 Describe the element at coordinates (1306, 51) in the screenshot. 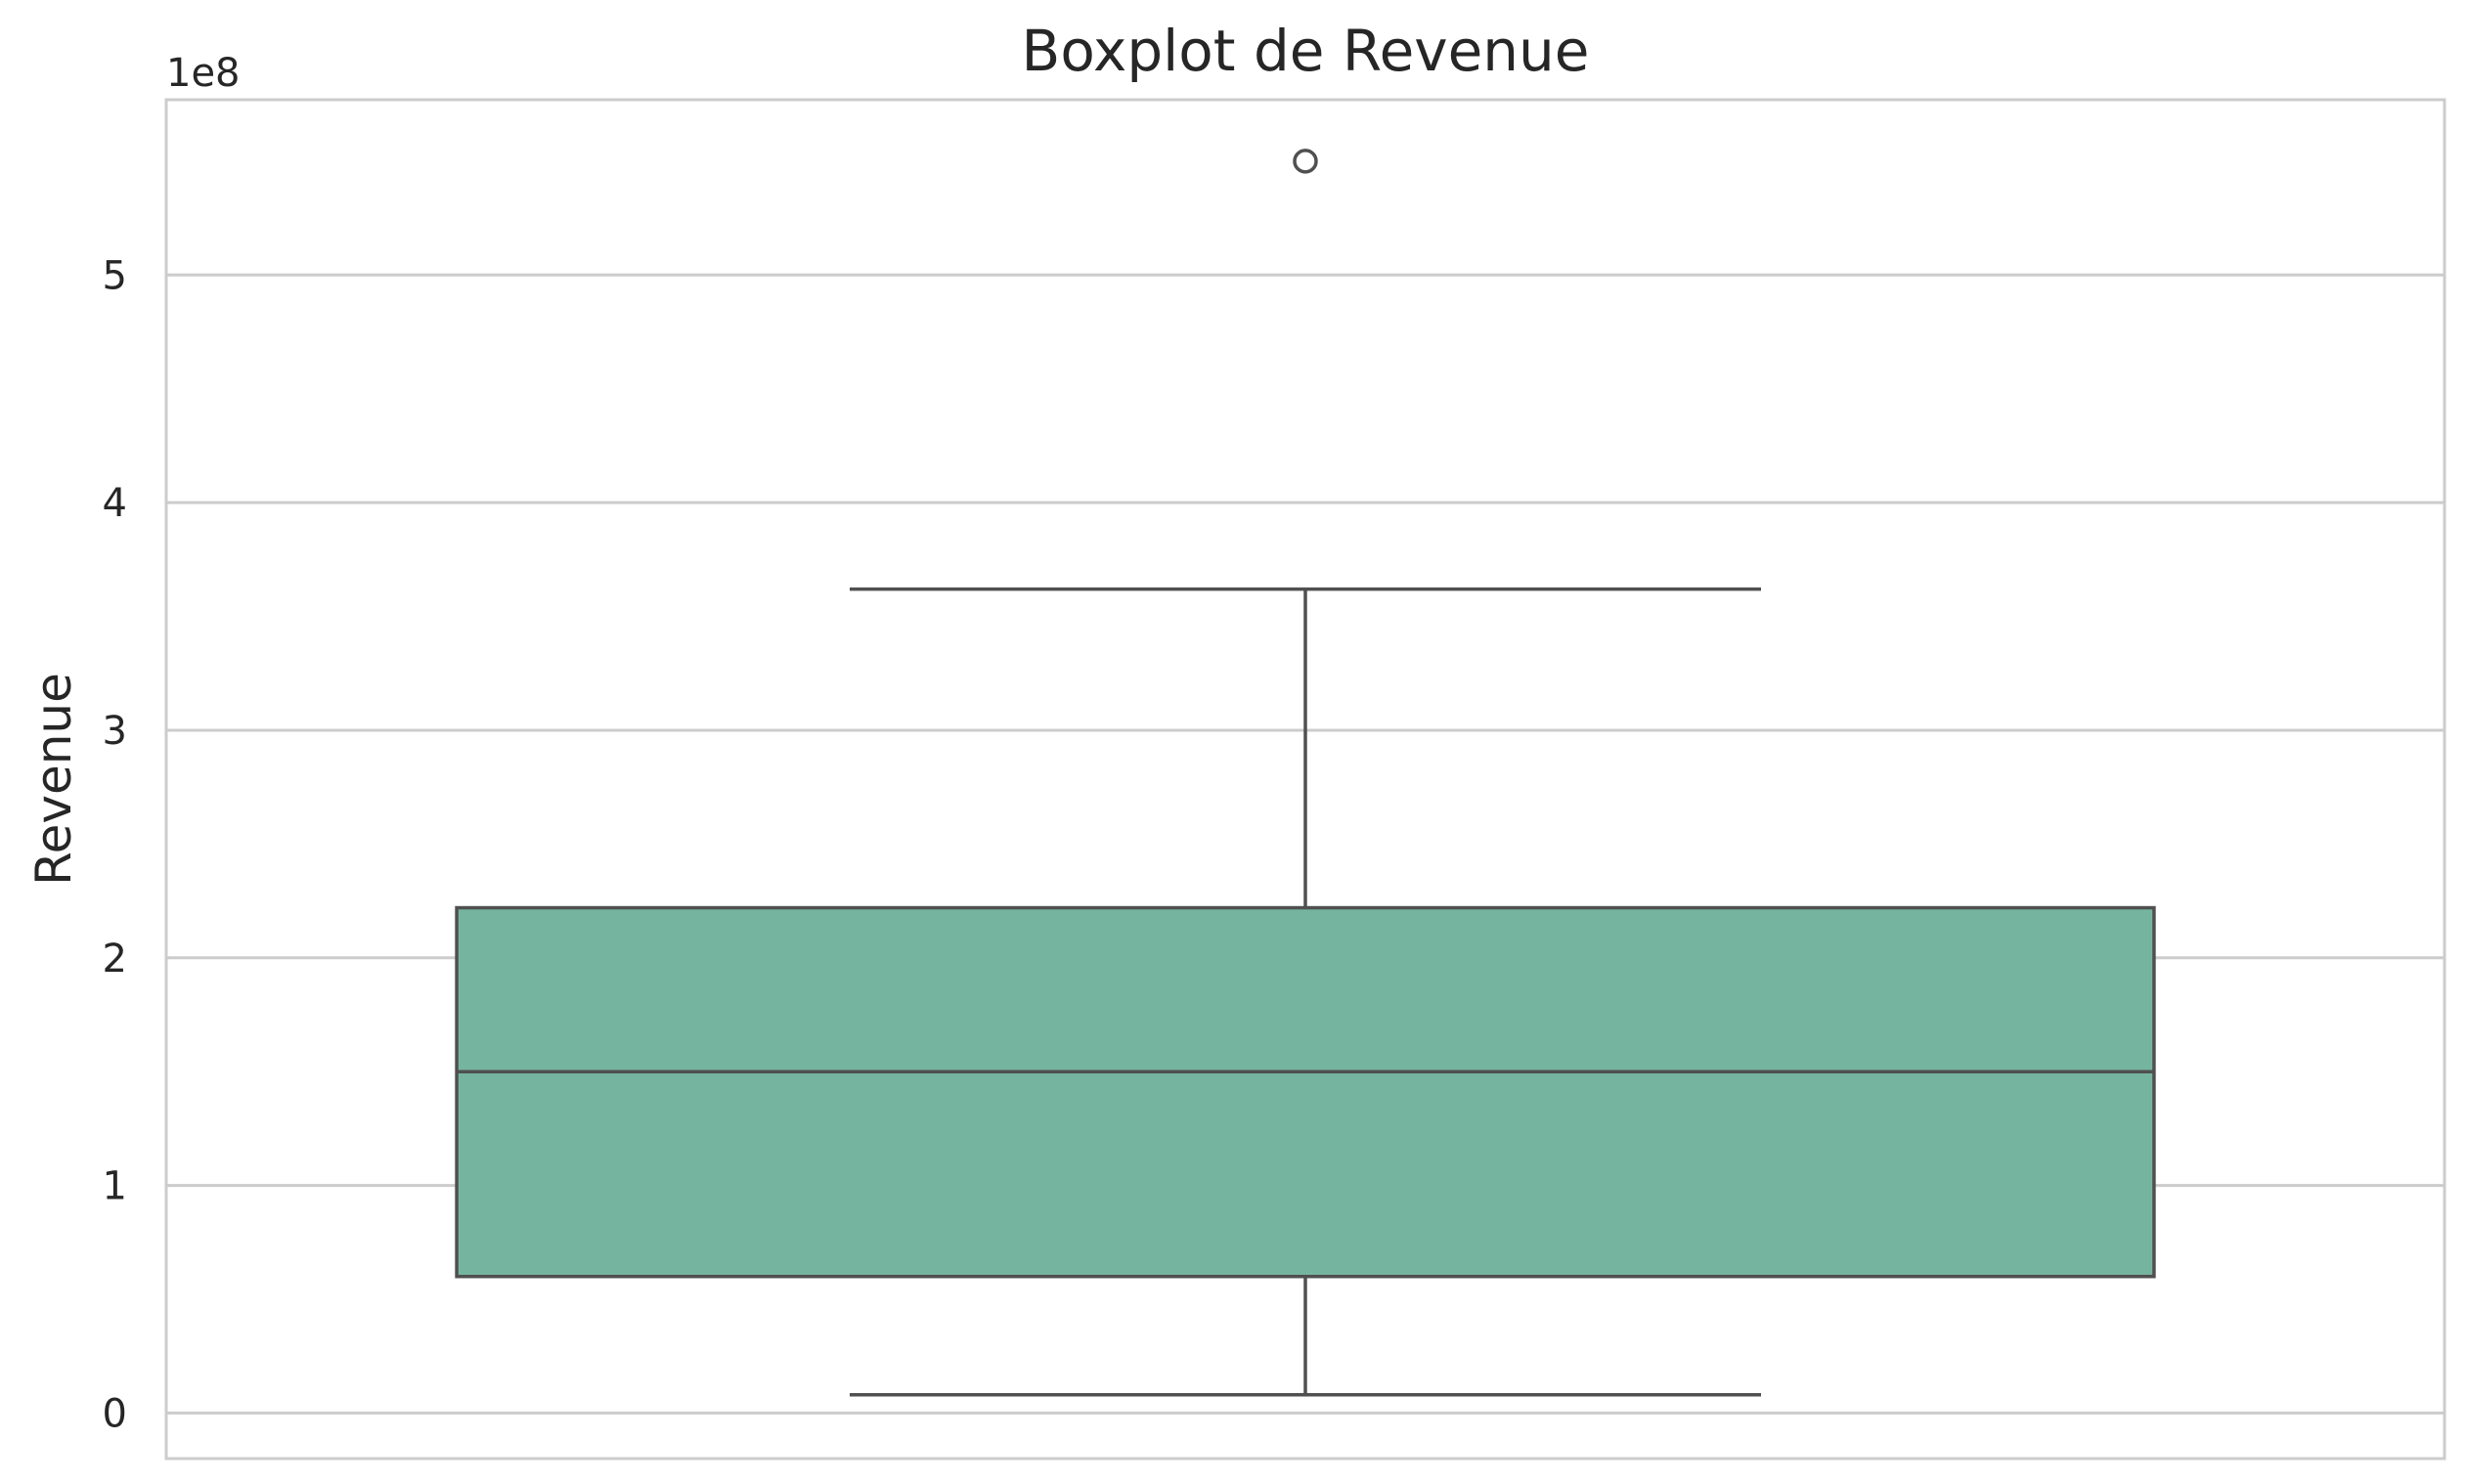

I see `chart-title: Boxplot de Revenue` at that location.